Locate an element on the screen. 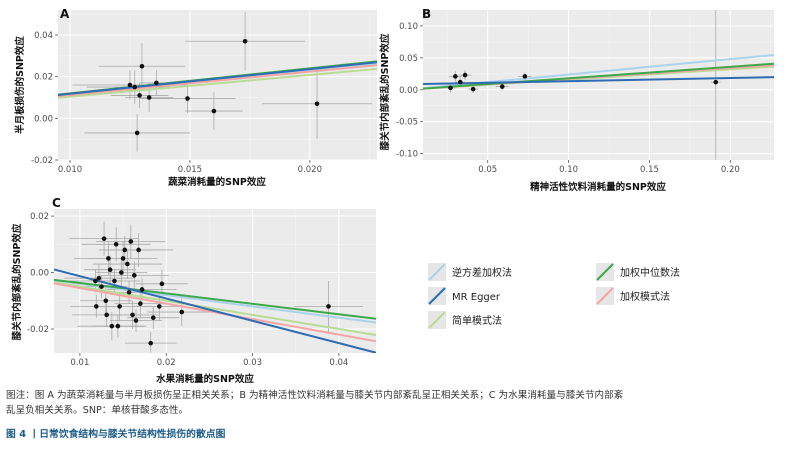 The image size is (799, 449). panel-c-xlabel: 水果消耗量的SNP效应 is located at coordinates (205, 379).